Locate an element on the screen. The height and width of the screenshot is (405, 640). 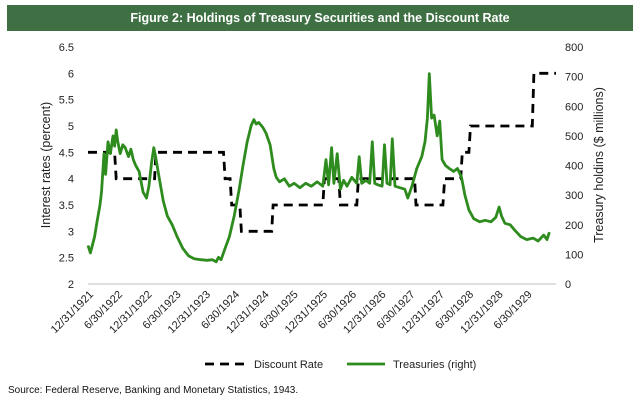
y2-tick-label: 300 is located at coordinates (574, 196).